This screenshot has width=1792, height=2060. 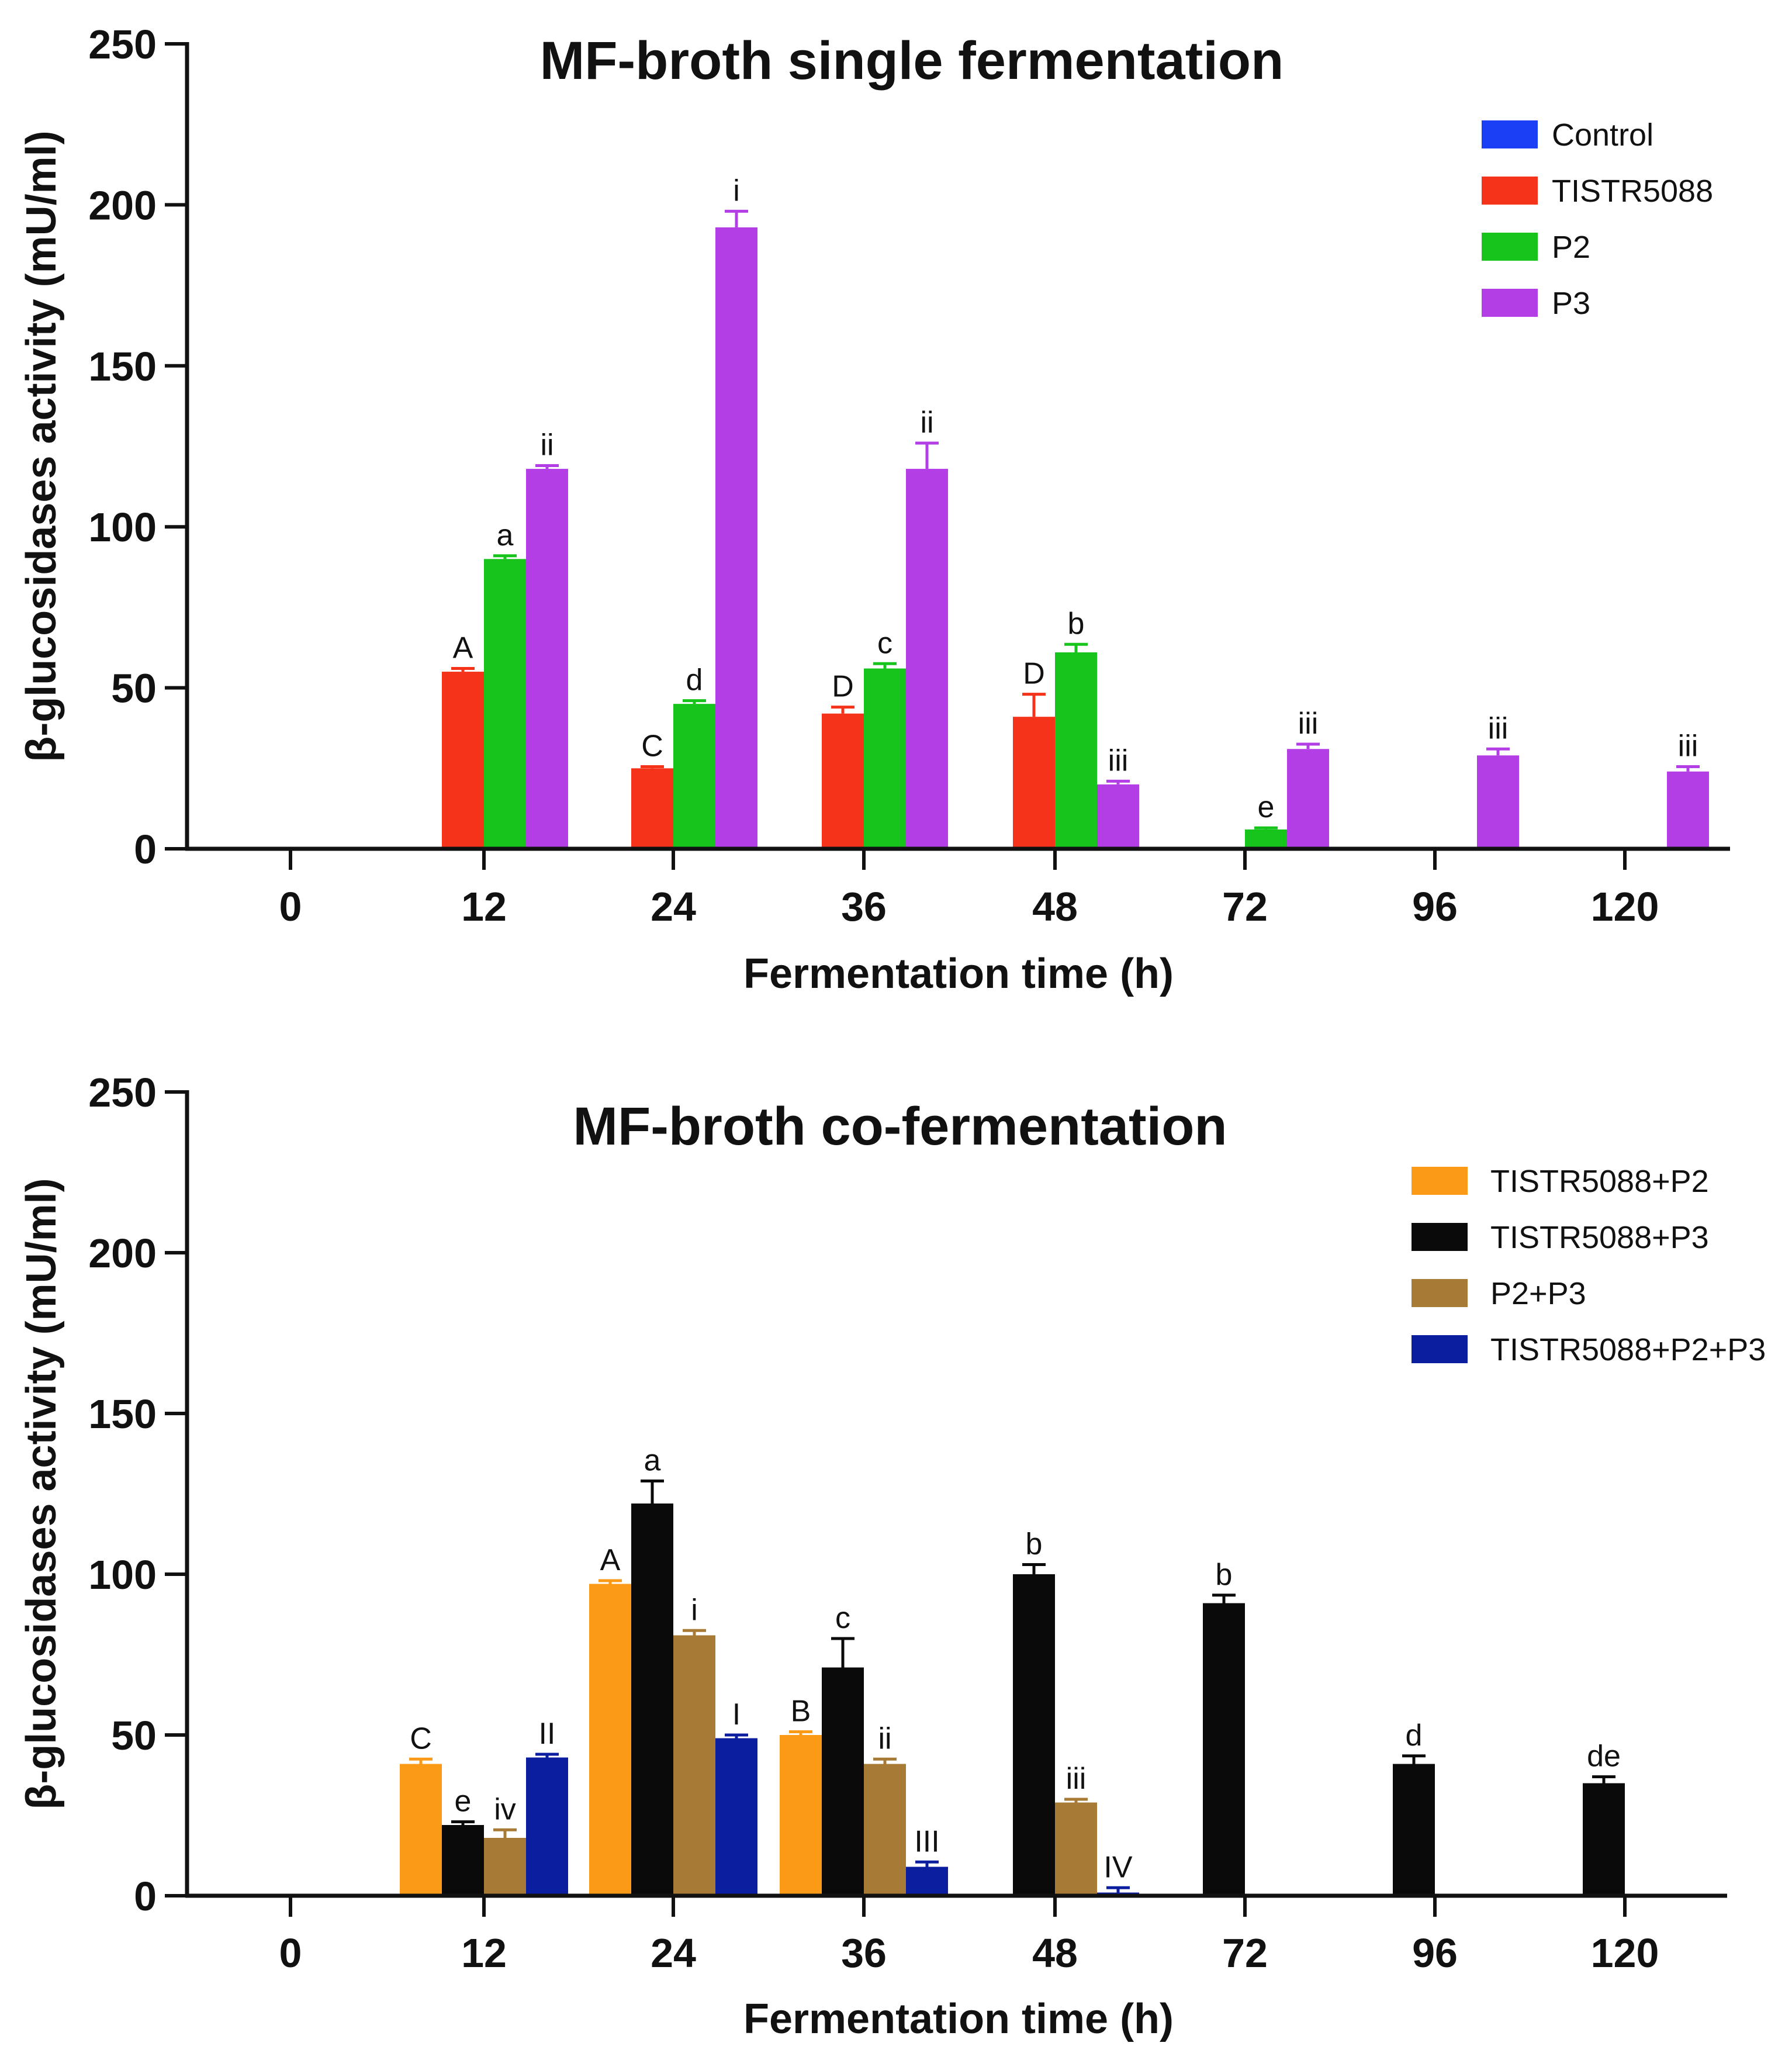 I want to click on bar-tistr5088-p2-p3-36h, so click(x=927, y=1881).